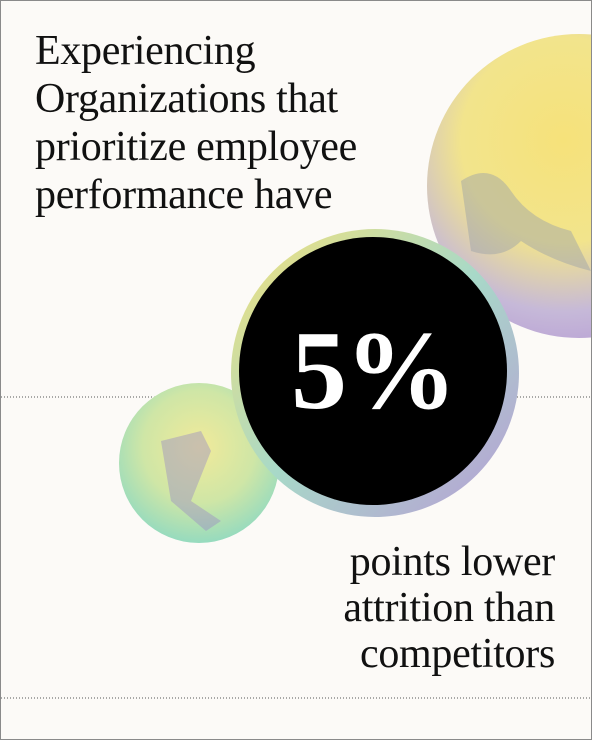  I want to click on caption: points lower attrition than competitors, so click(449, 608).